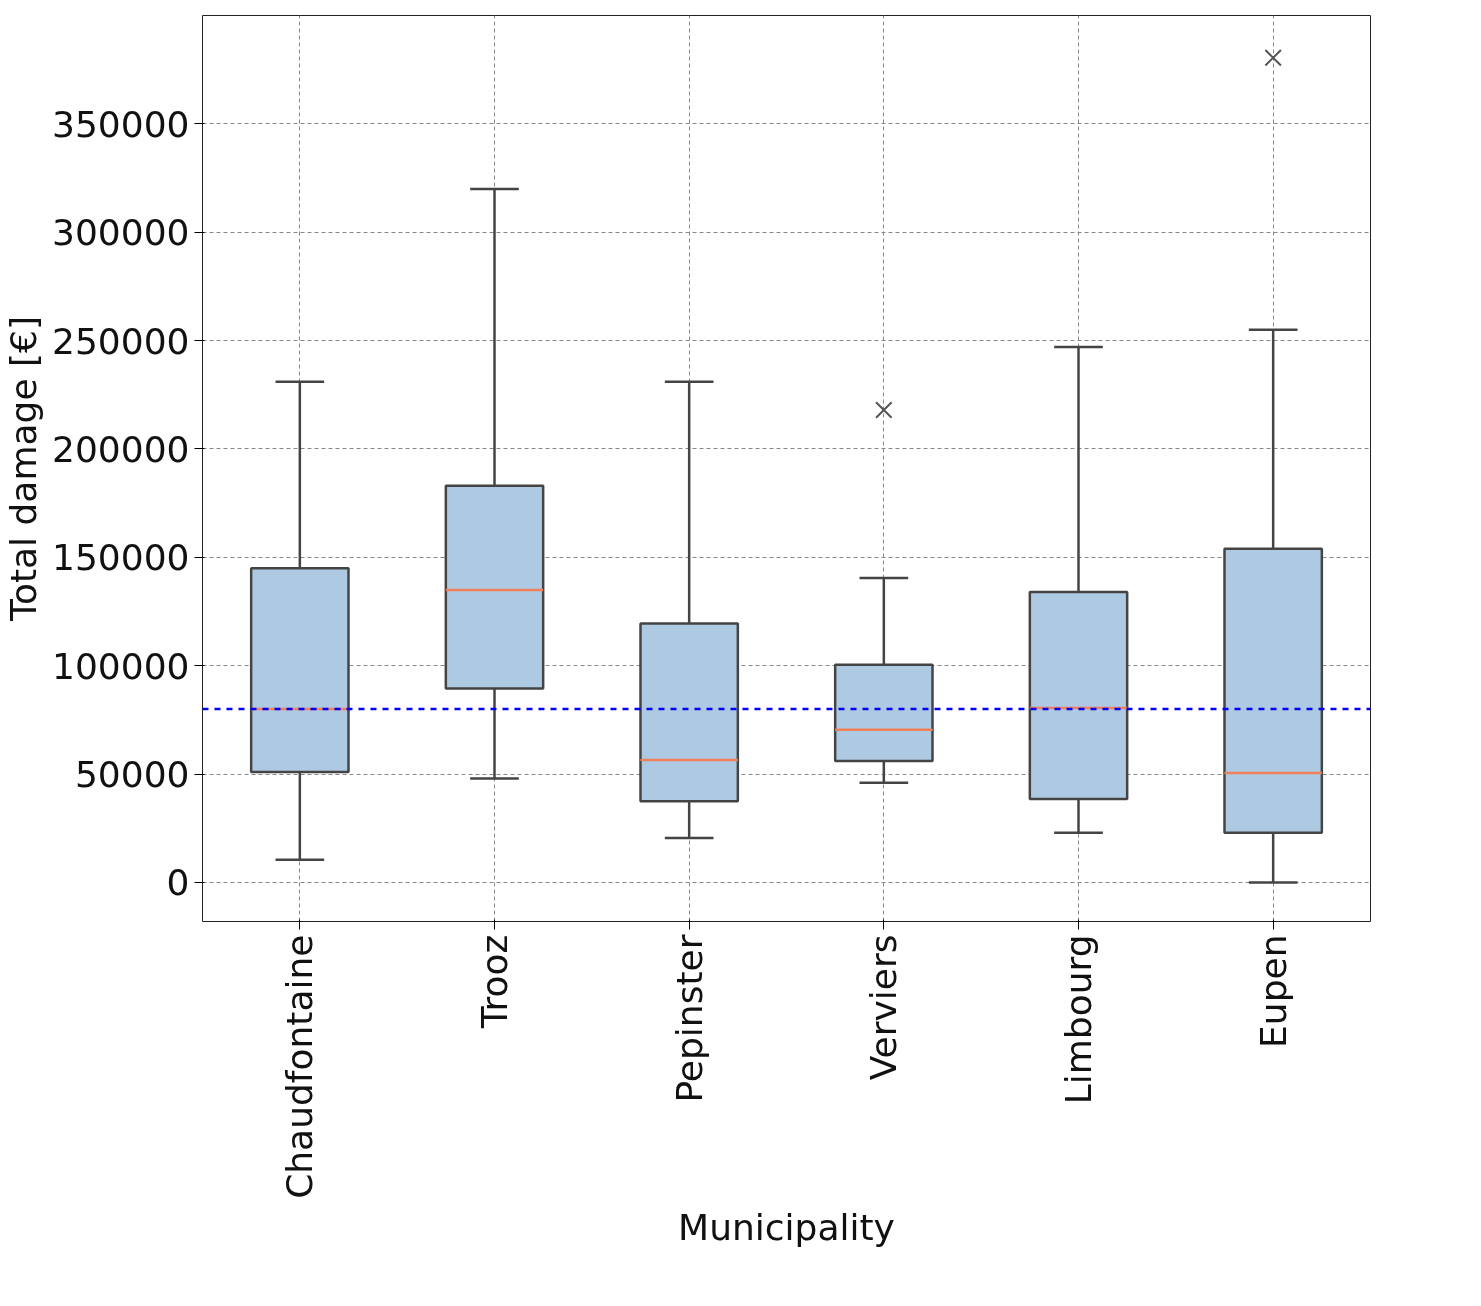  What do you see at coordinates (121, 666) in the screenshot?
I see `y-tick-label: 100000` at bounding box center [121, 666].